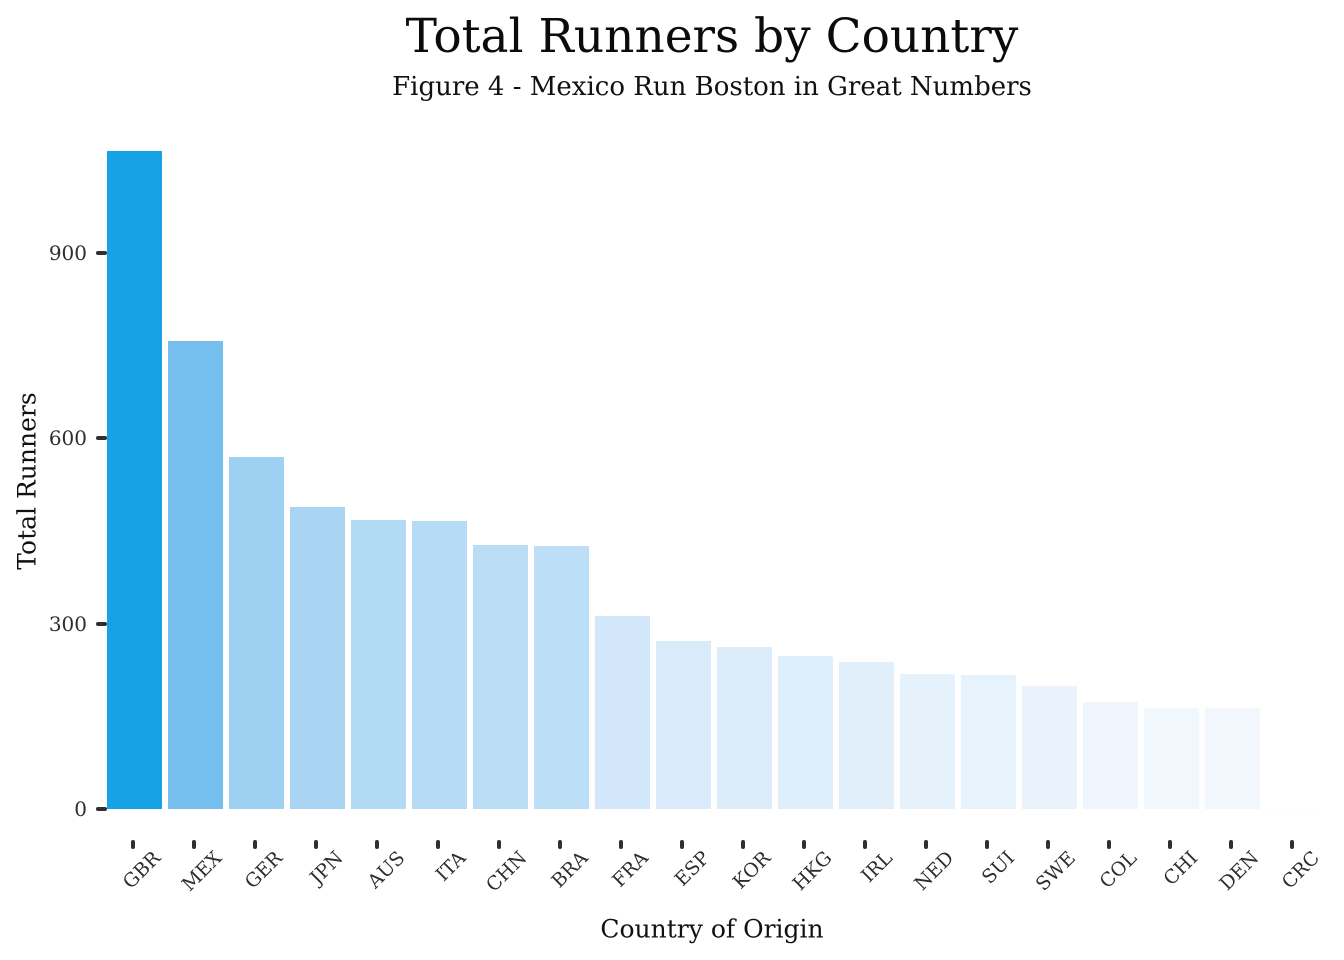 Image resolution: width=1344 pixels, height=960 pixels. Describe the element at coordinates (1181, 868) in the screenshot. I see `x-tick-label: CHI` at that location.